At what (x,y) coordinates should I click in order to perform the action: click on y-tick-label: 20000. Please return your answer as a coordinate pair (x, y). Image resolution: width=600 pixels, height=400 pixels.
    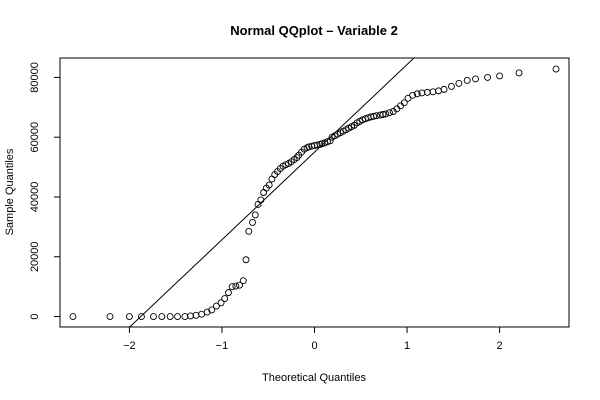
    Looking at the image, I should click on (35, 256).